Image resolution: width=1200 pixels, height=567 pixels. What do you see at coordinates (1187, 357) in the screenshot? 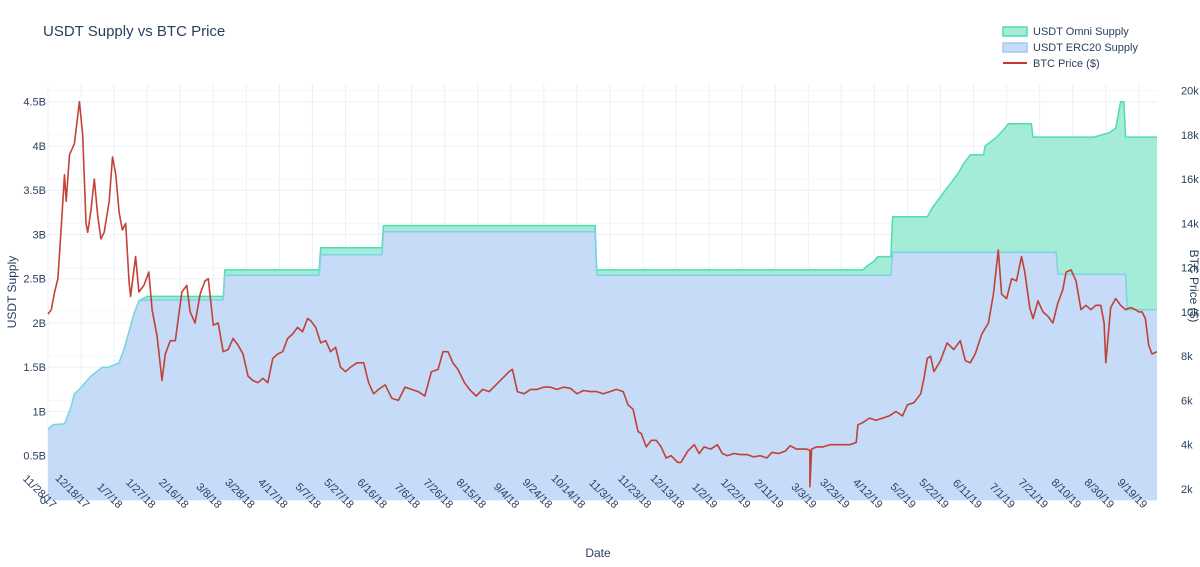
I see `y2-tick-label: 8k` at bounding box center [1187, 357].